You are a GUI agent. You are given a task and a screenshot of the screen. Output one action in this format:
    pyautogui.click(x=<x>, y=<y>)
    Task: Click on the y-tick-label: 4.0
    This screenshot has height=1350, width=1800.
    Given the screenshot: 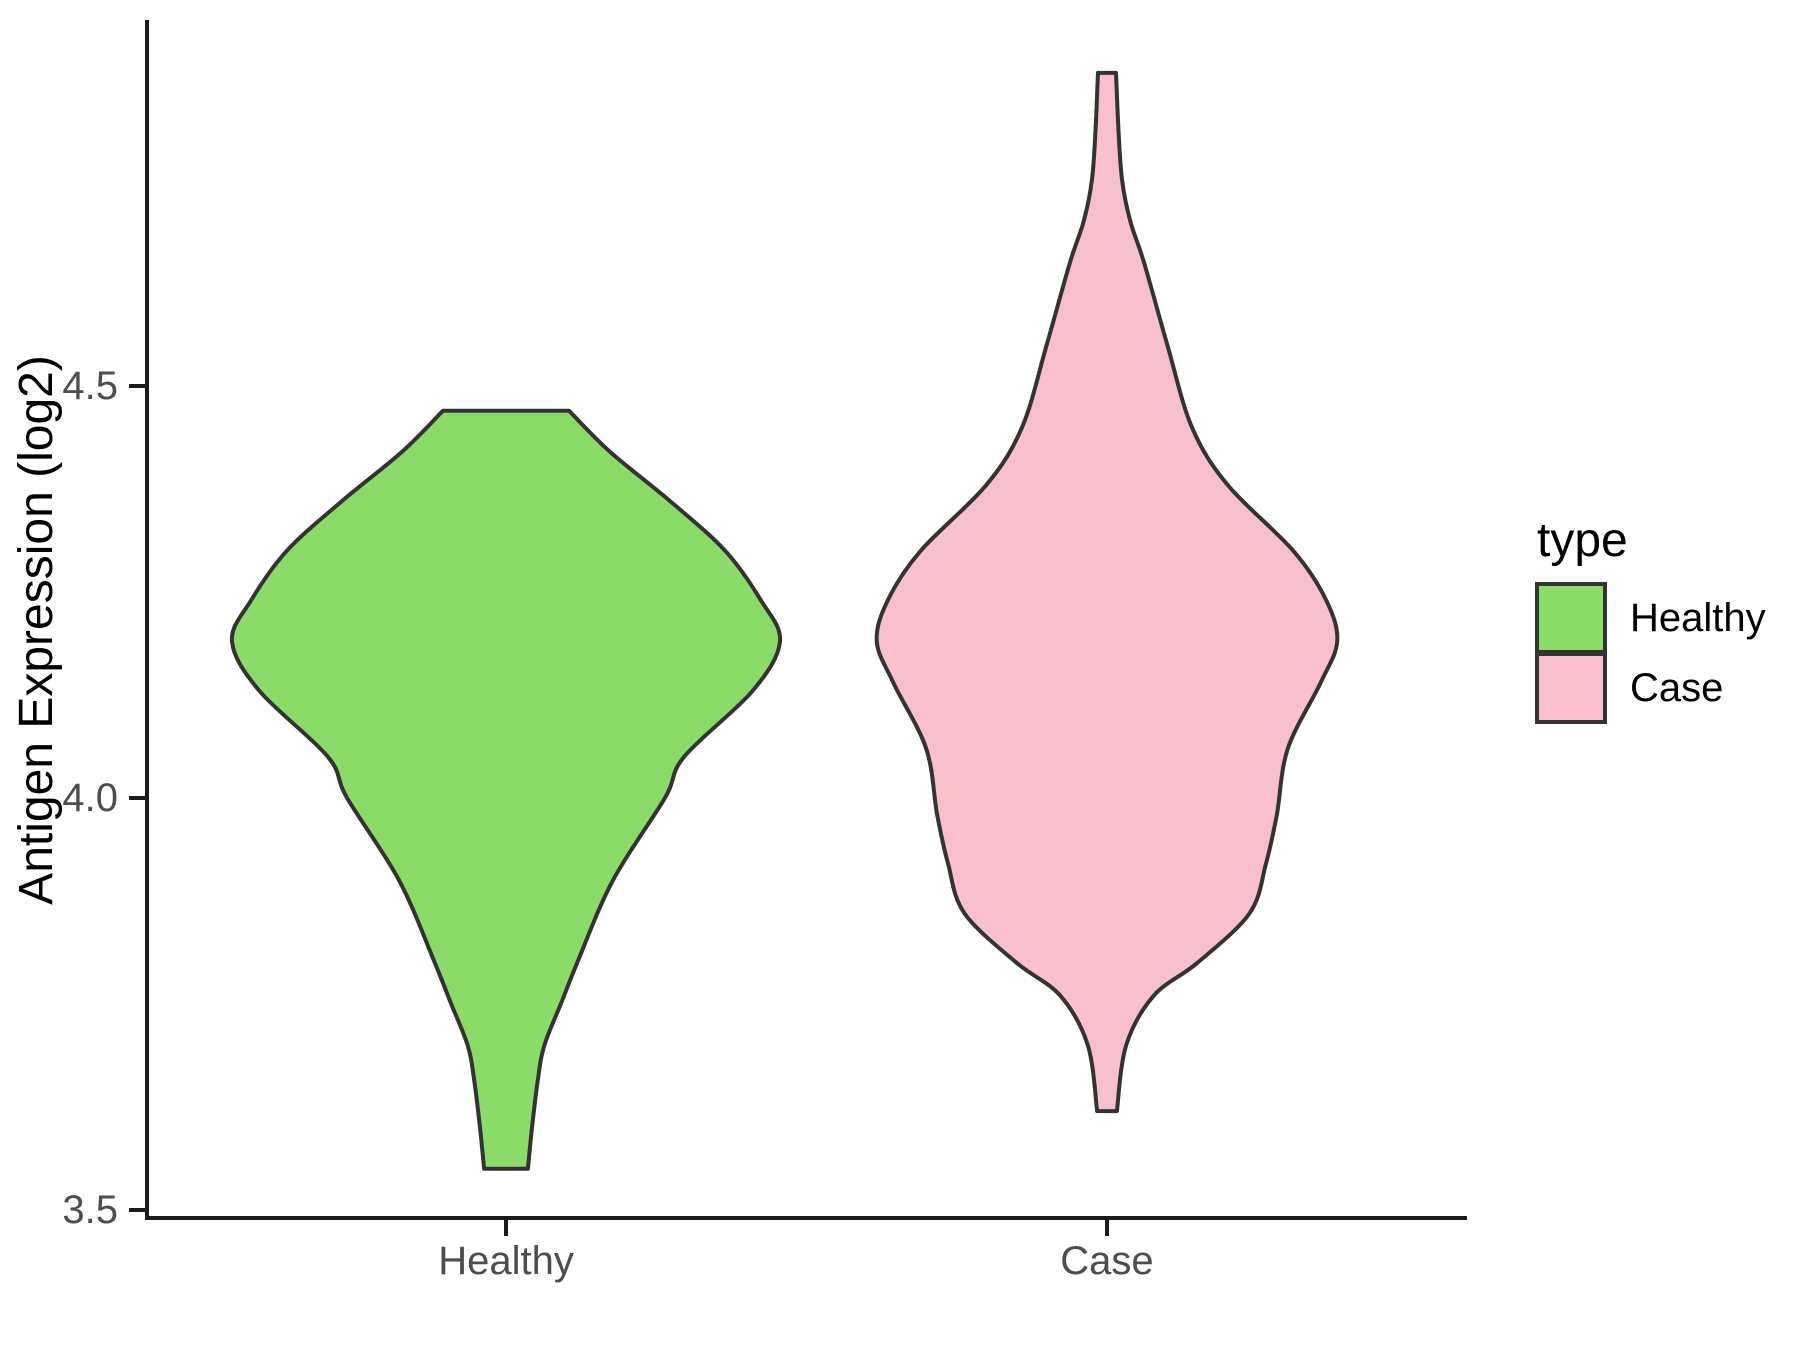 What is the action you would take?
    pyautogui.click(x=90, y=798)
    